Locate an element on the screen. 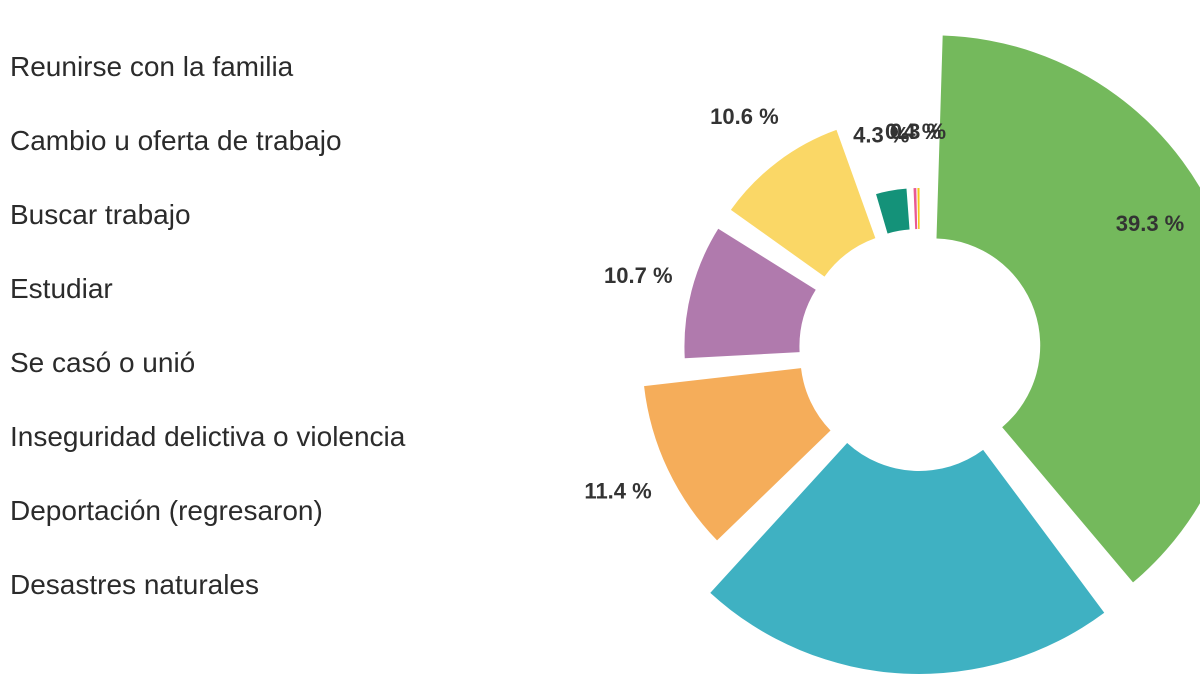  donut-slice-se-caso-o-unio is located at coordinates (803, 203).